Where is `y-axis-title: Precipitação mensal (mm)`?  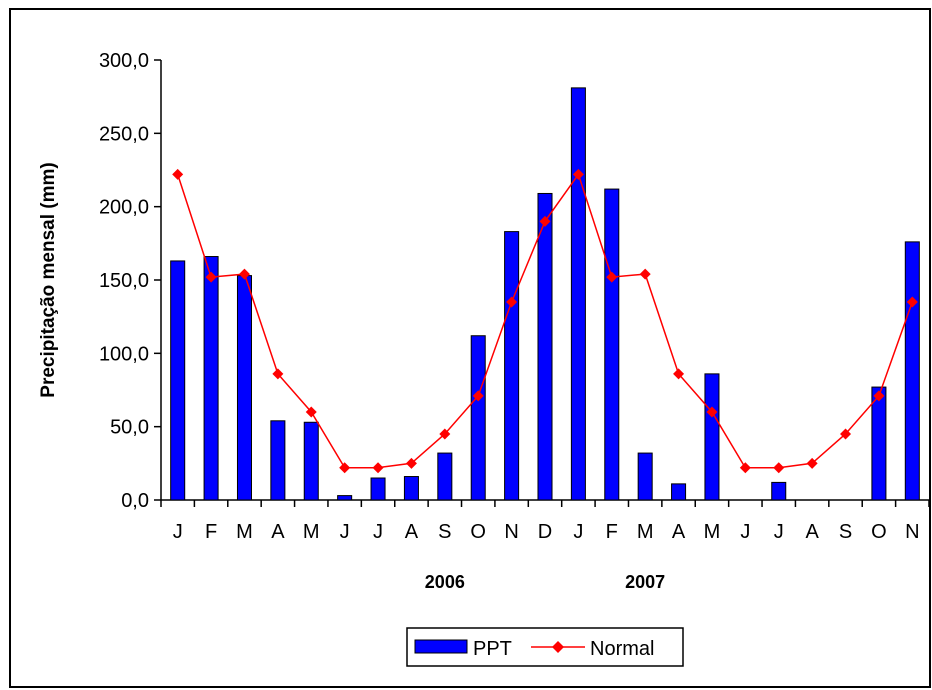 y-axis-title: Precipitação mensal (mm) is located at coordinates (48, 279).